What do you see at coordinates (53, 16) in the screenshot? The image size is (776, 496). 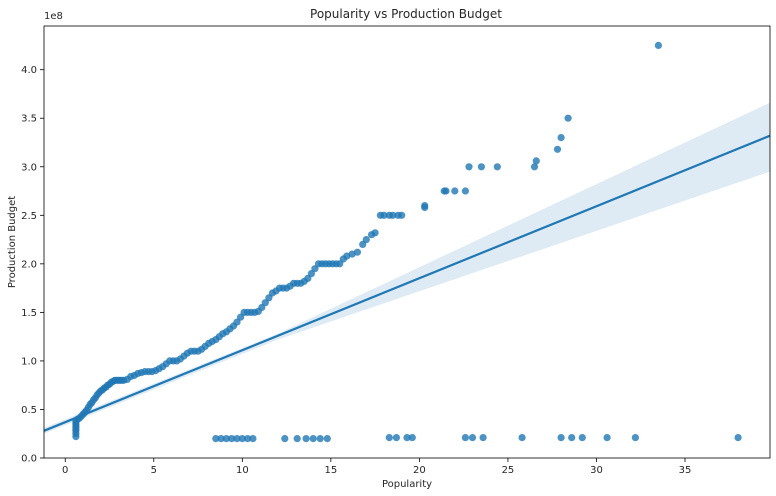 I see `y-offset-label: 1e8` at bounding box center [53, 16].